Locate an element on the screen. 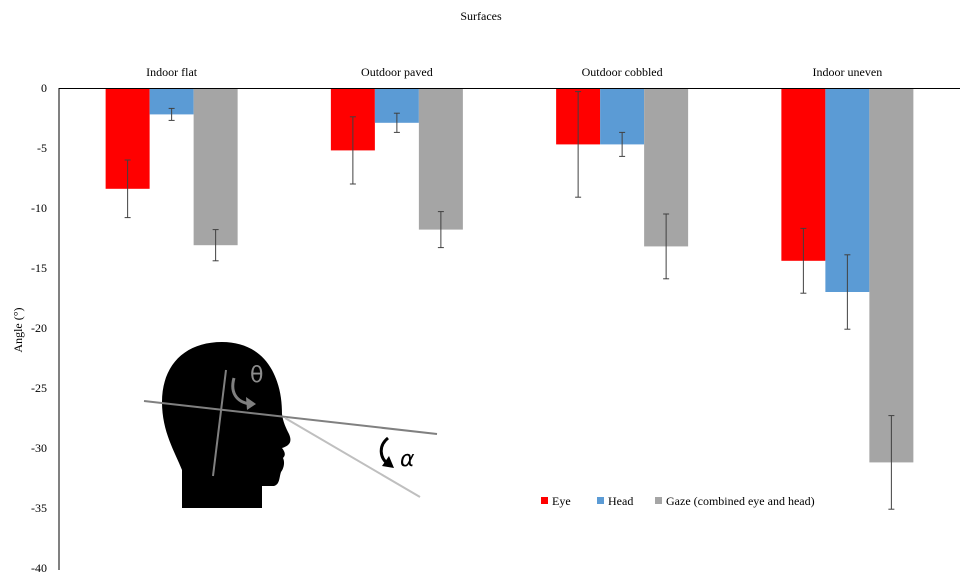 The image size is (973, 575). legend-swatch-gaze is located at coordinates (658, 500).